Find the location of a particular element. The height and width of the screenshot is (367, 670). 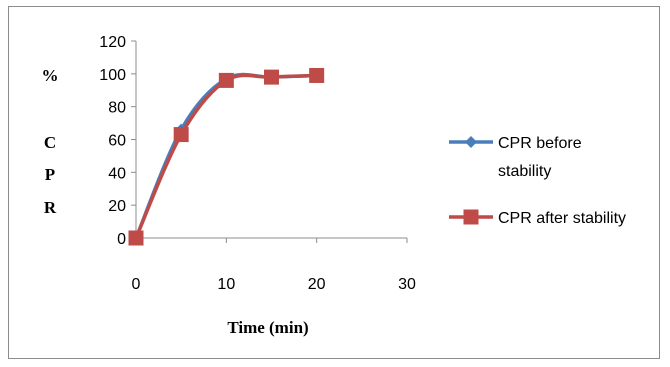

y-axis-title-char-3: R is located at coordinates (50, 207).